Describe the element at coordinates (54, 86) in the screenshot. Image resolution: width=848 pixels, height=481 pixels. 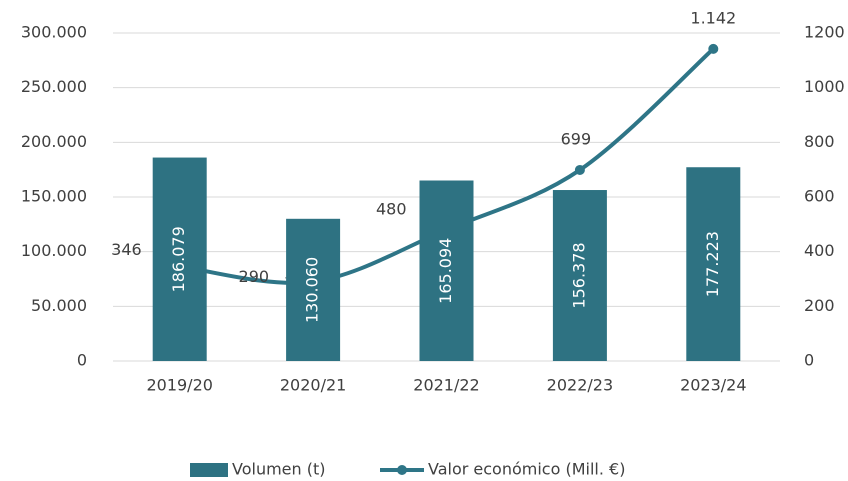
I see `y-tick-label: 250.000` at that location.